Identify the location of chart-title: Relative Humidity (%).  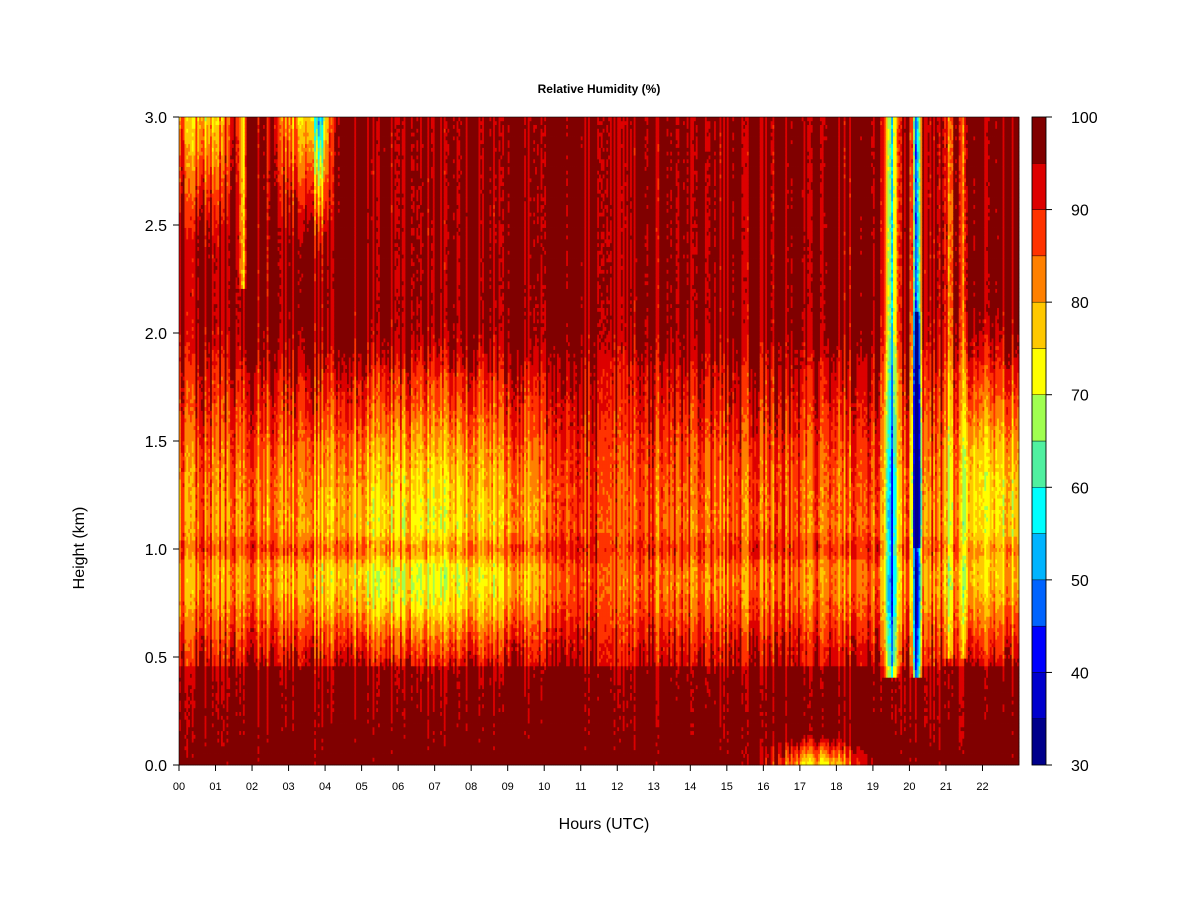
(599, 89).